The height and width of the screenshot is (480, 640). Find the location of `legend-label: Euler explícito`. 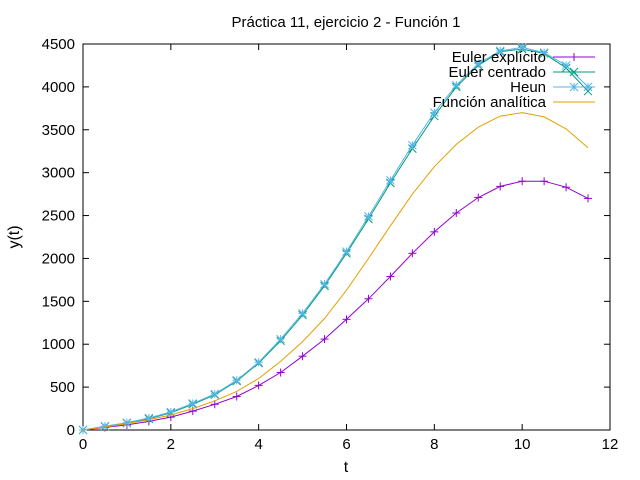

legend-label: Euler explícito is located at coordinates (499, 57).